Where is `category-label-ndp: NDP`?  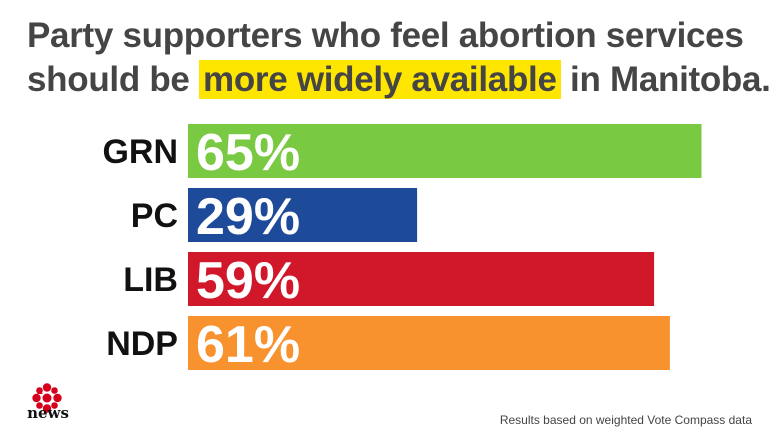 category-label-ndp: NDP is located at coordinates (142, 344).